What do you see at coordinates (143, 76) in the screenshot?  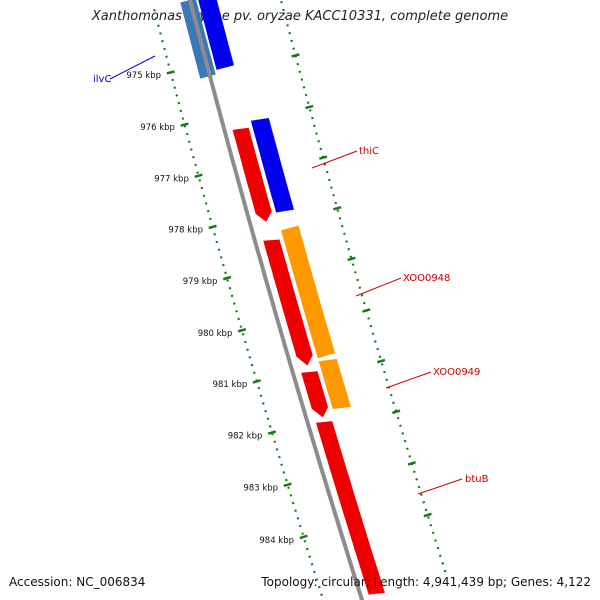 I see `scale-tick-label: 975 kbp` at bounding box center [143, 76].